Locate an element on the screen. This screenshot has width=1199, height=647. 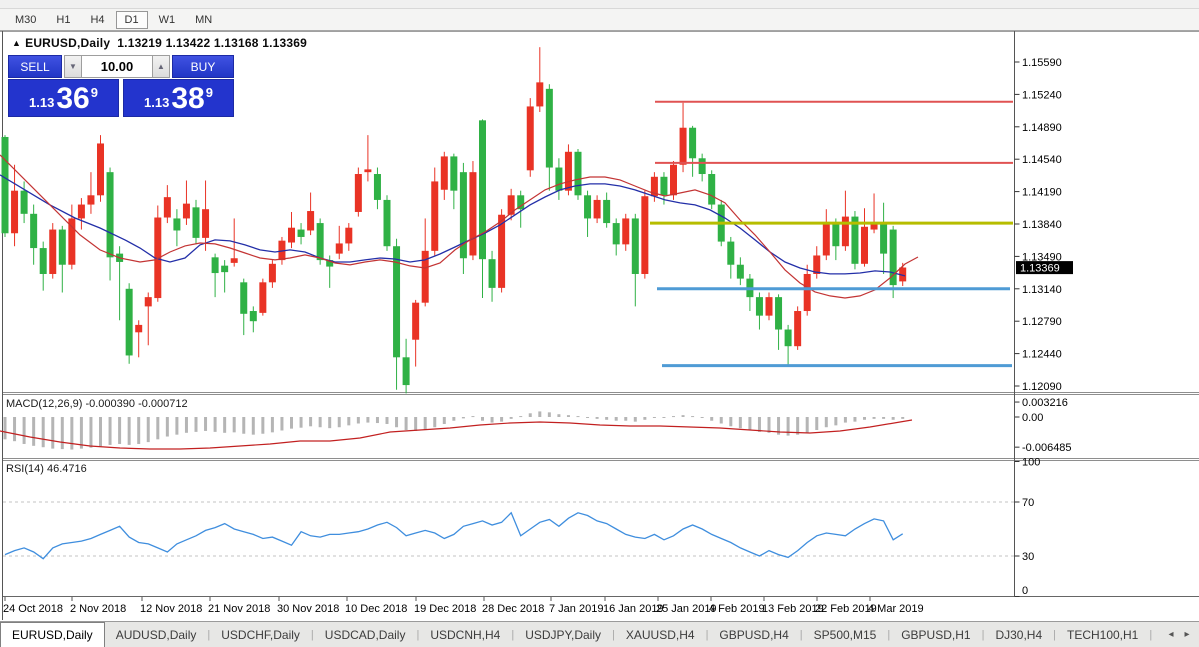
symbol-tab-usdchf: USDCHF,Daily is located at coordinates (260, 634).